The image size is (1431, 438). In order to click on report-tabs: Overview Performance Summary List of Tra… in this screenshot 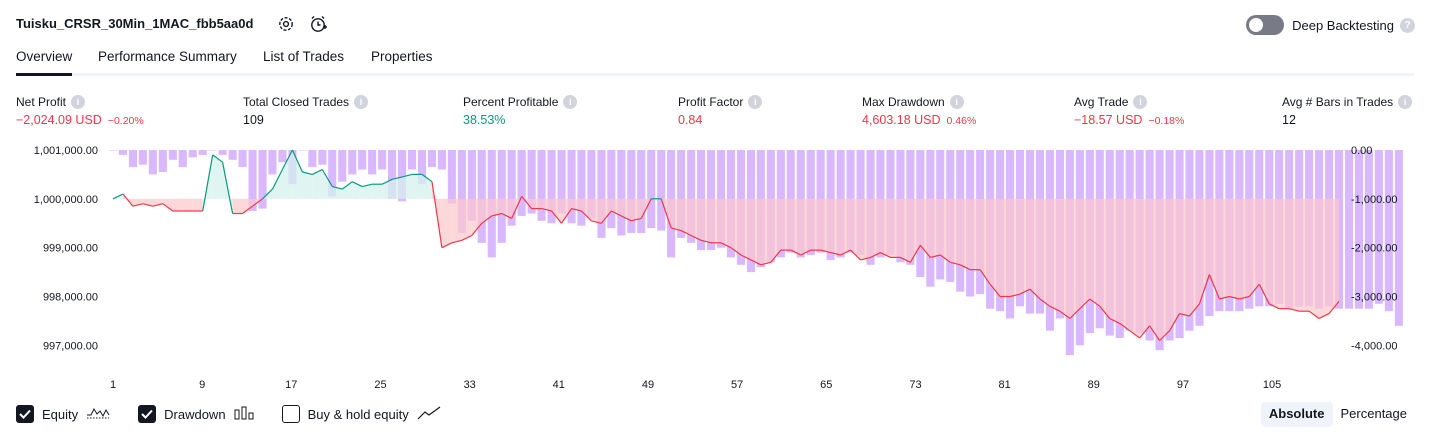, I will do `click(715, 61)`.